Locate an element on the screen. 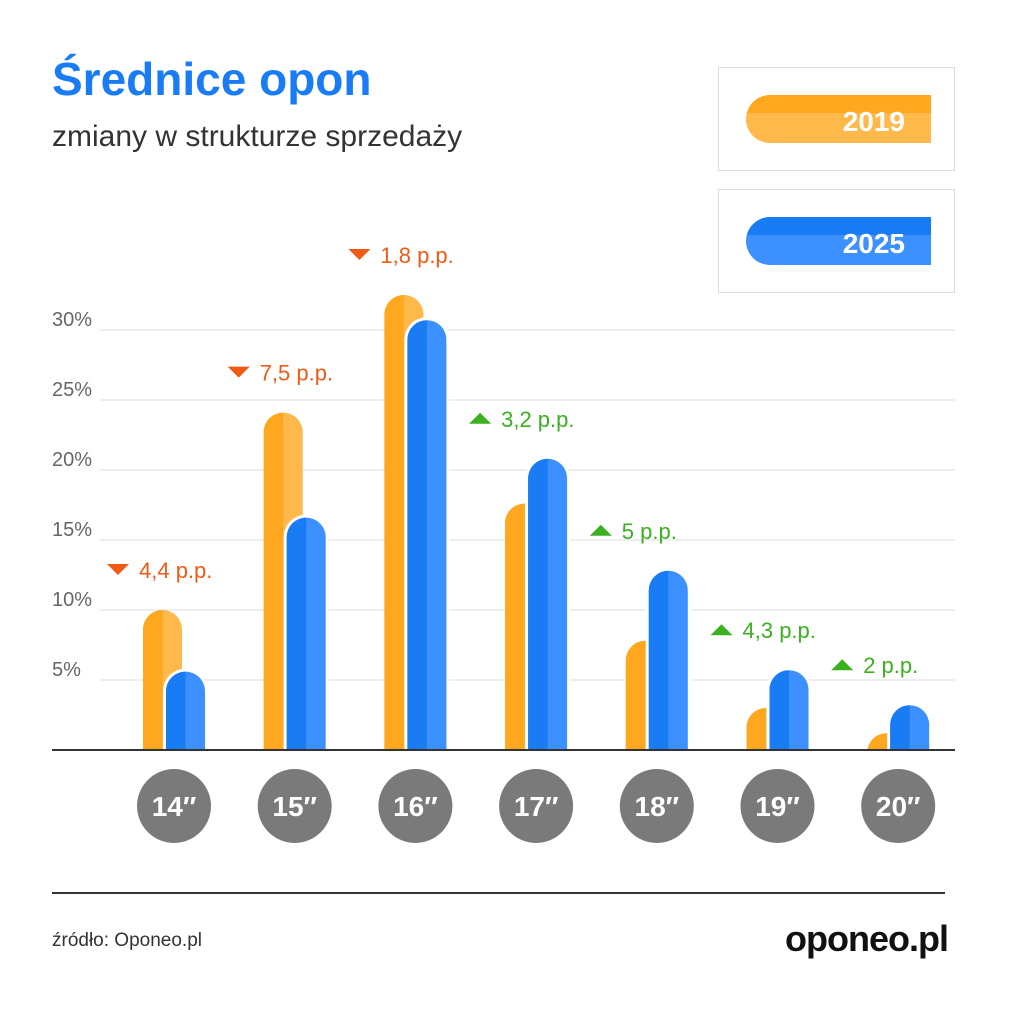  legend-item-2019 is located at coordinates (836, 119).